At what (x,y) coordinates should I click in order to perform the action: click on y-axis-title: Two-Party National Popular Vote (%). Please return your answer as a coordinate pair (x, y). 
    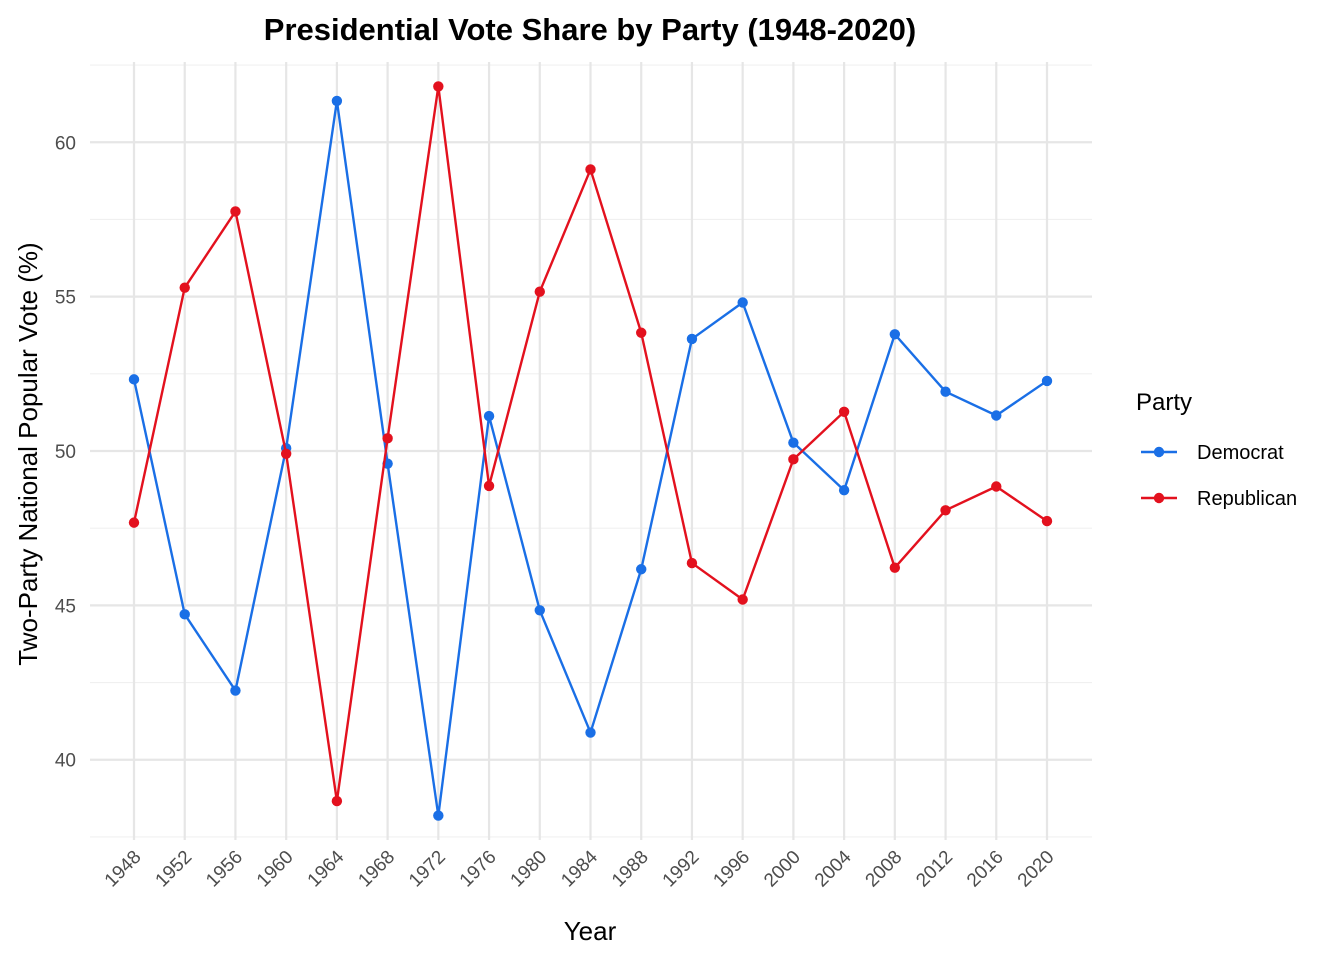
    Looking at the image, I should click on (28, 453).